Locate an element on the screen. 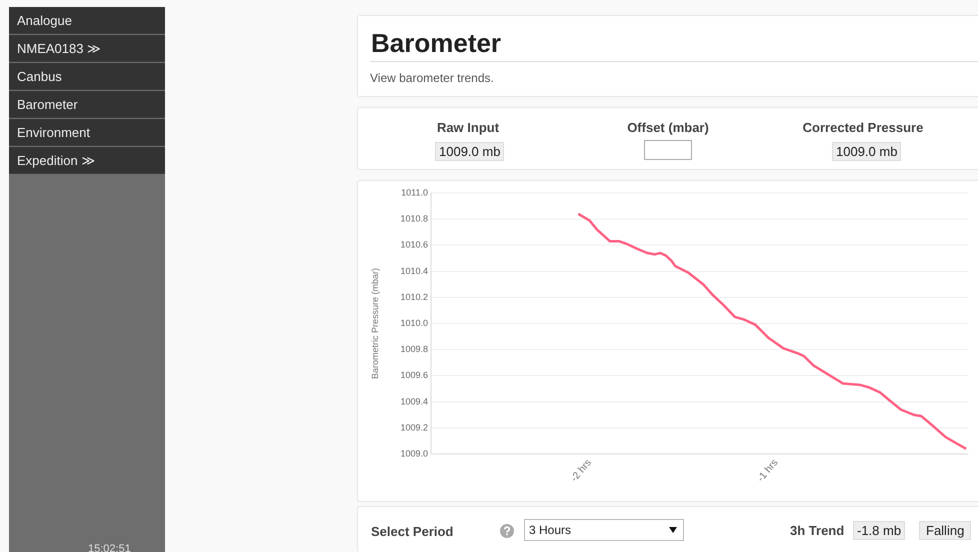 The width and height of the screenshot is (978, 552). text: Analogue is located at coordinates (87, 20).